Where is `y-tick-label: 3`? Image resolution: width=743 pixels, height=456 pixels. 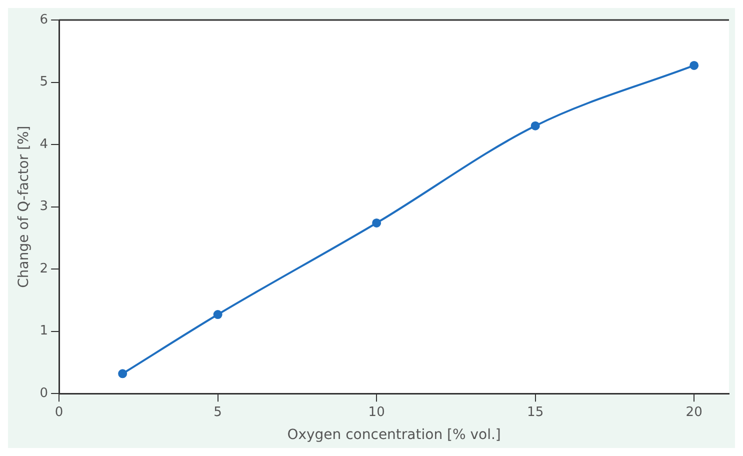 y-tick-label: 3 is located at coordinates (44, 206).